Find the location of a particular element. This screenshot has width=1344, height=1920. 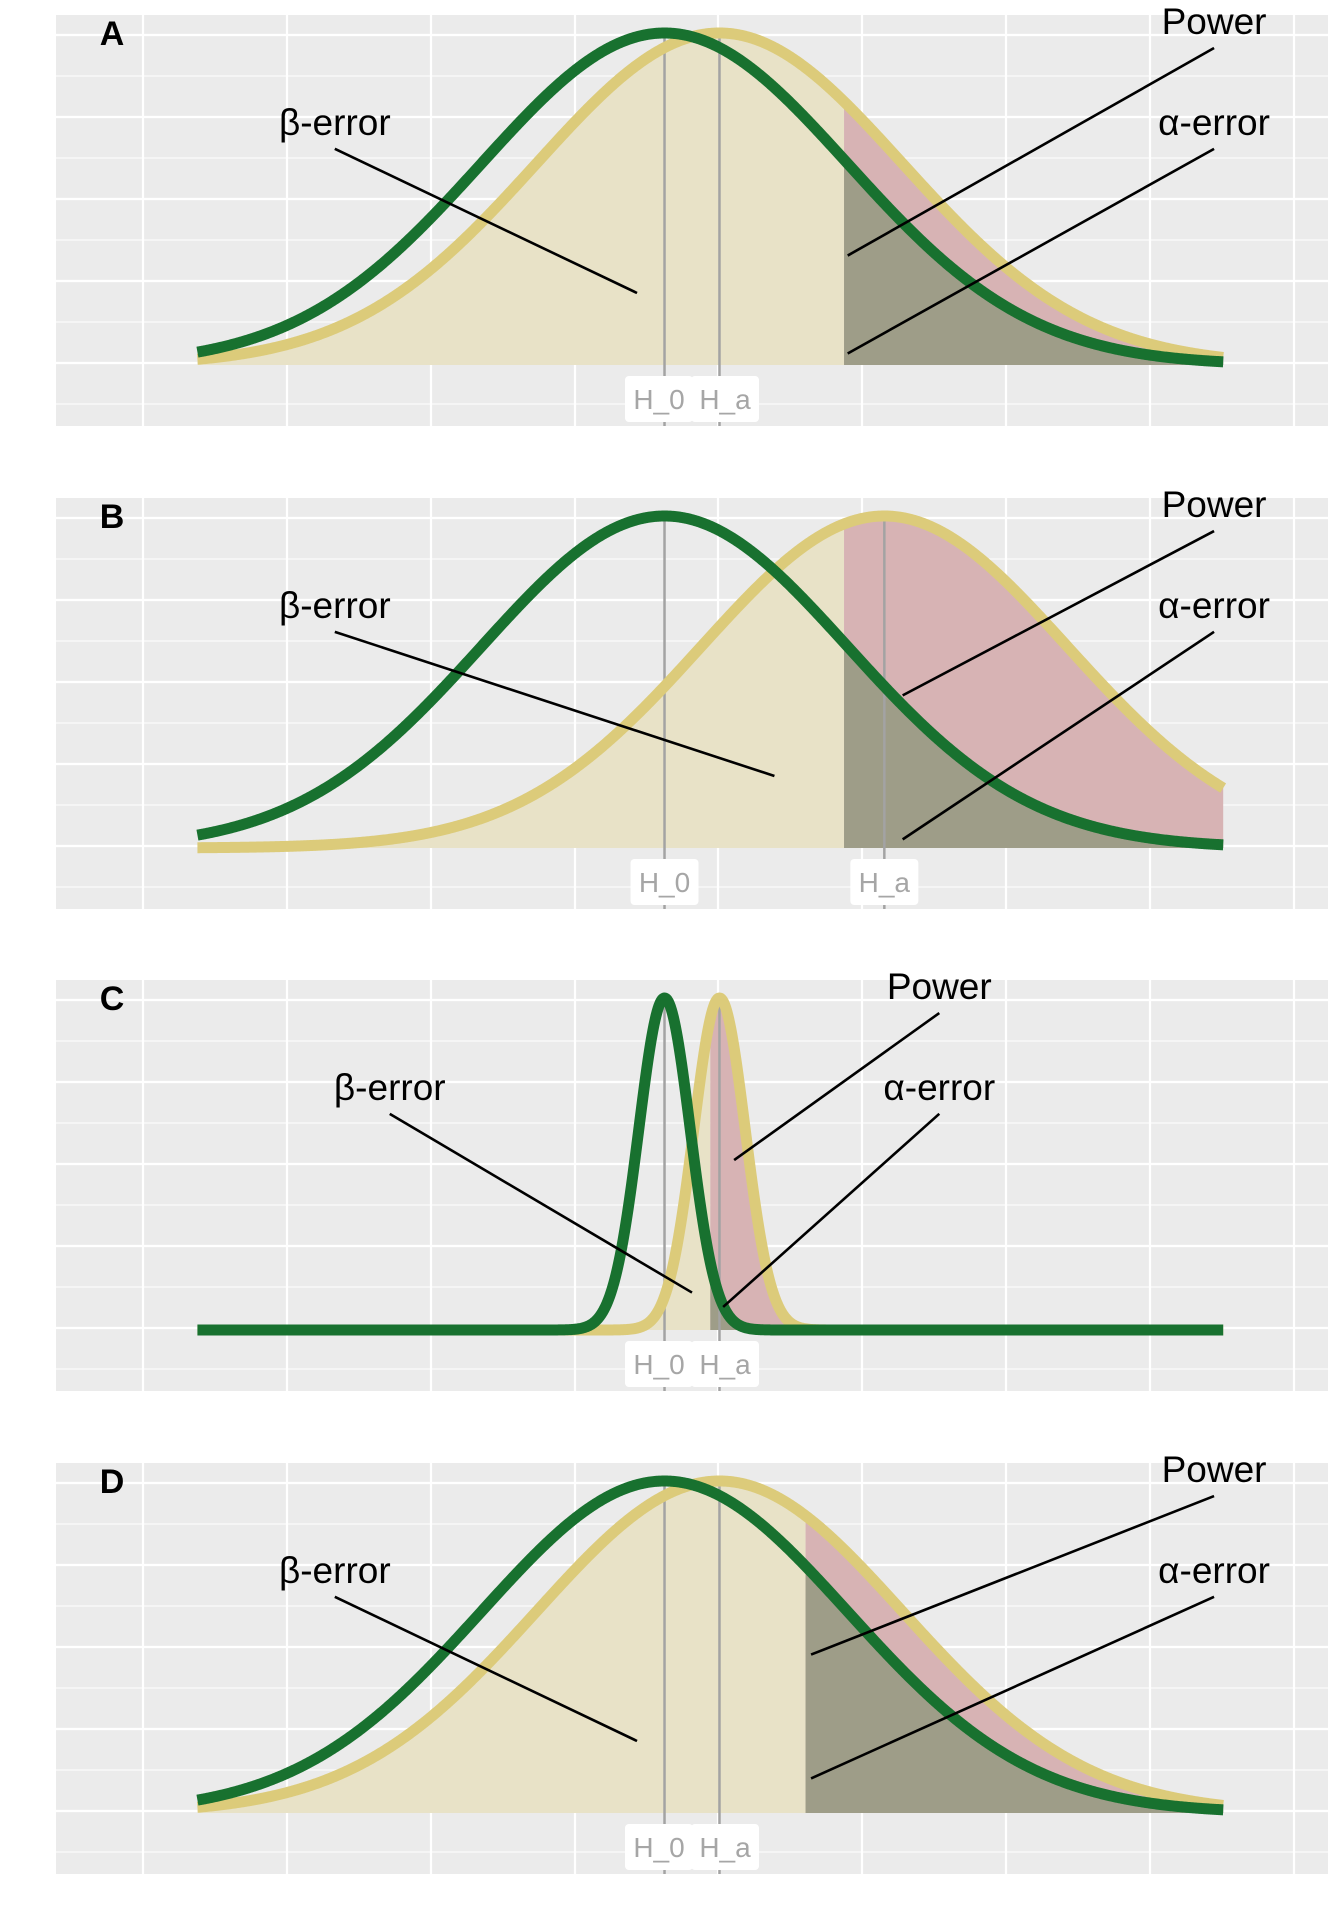

panel-label: A is located at coordinates (112, 34).